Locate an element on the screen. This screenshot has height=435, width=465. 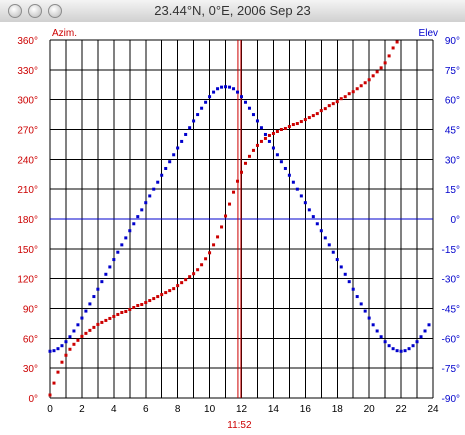
elevation-tick-label: 0° is located at coordinates (455, 220).